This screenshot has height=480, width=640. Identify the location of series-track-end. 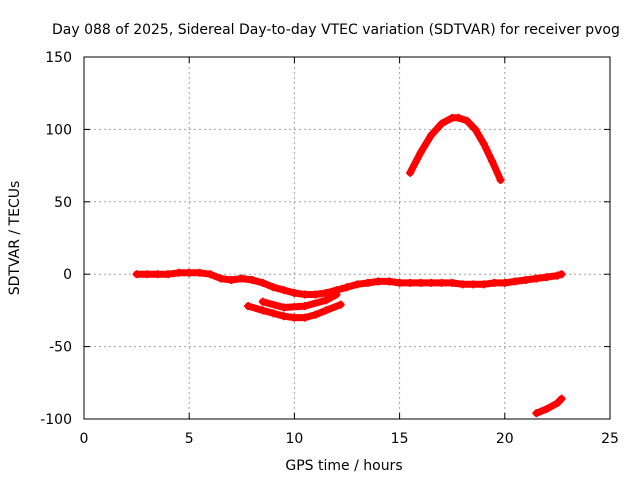
(549, 406).